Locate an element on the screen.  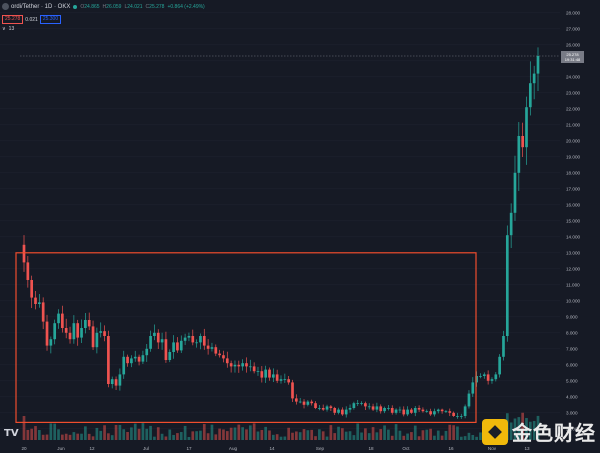
y-tick-label: 28.000 is located at coordinates (573, 12).